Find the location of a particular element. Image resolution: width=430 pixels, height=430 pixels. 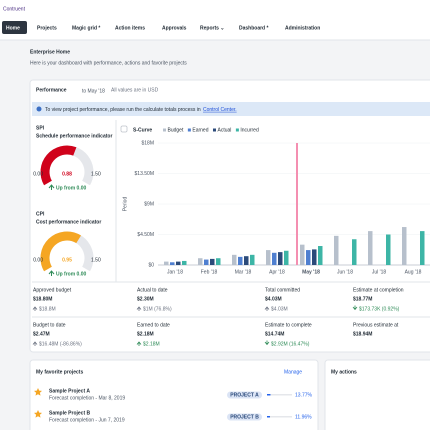

y-tick-label: $4.50M is located at coordinates (145, 235).